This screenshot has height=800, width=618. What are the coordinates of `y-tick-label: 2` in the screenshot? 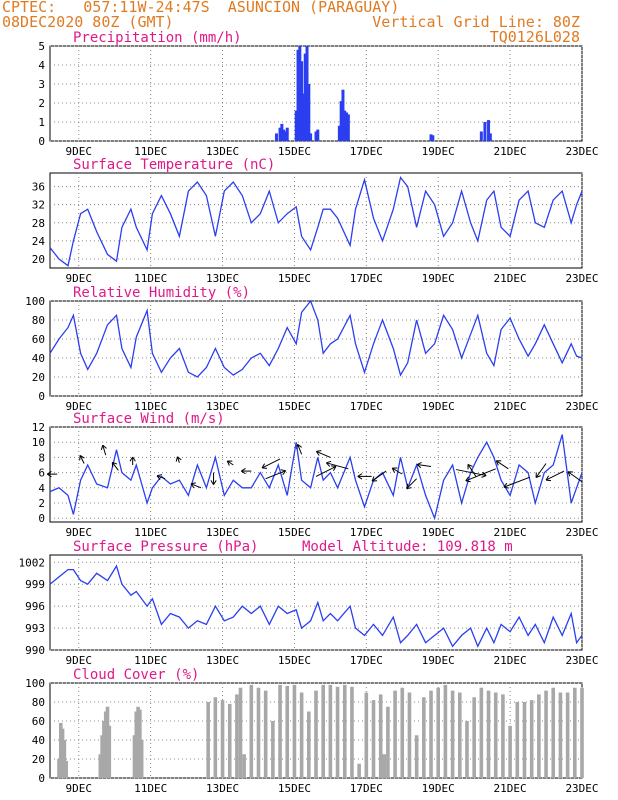 It's located at (41, 503).